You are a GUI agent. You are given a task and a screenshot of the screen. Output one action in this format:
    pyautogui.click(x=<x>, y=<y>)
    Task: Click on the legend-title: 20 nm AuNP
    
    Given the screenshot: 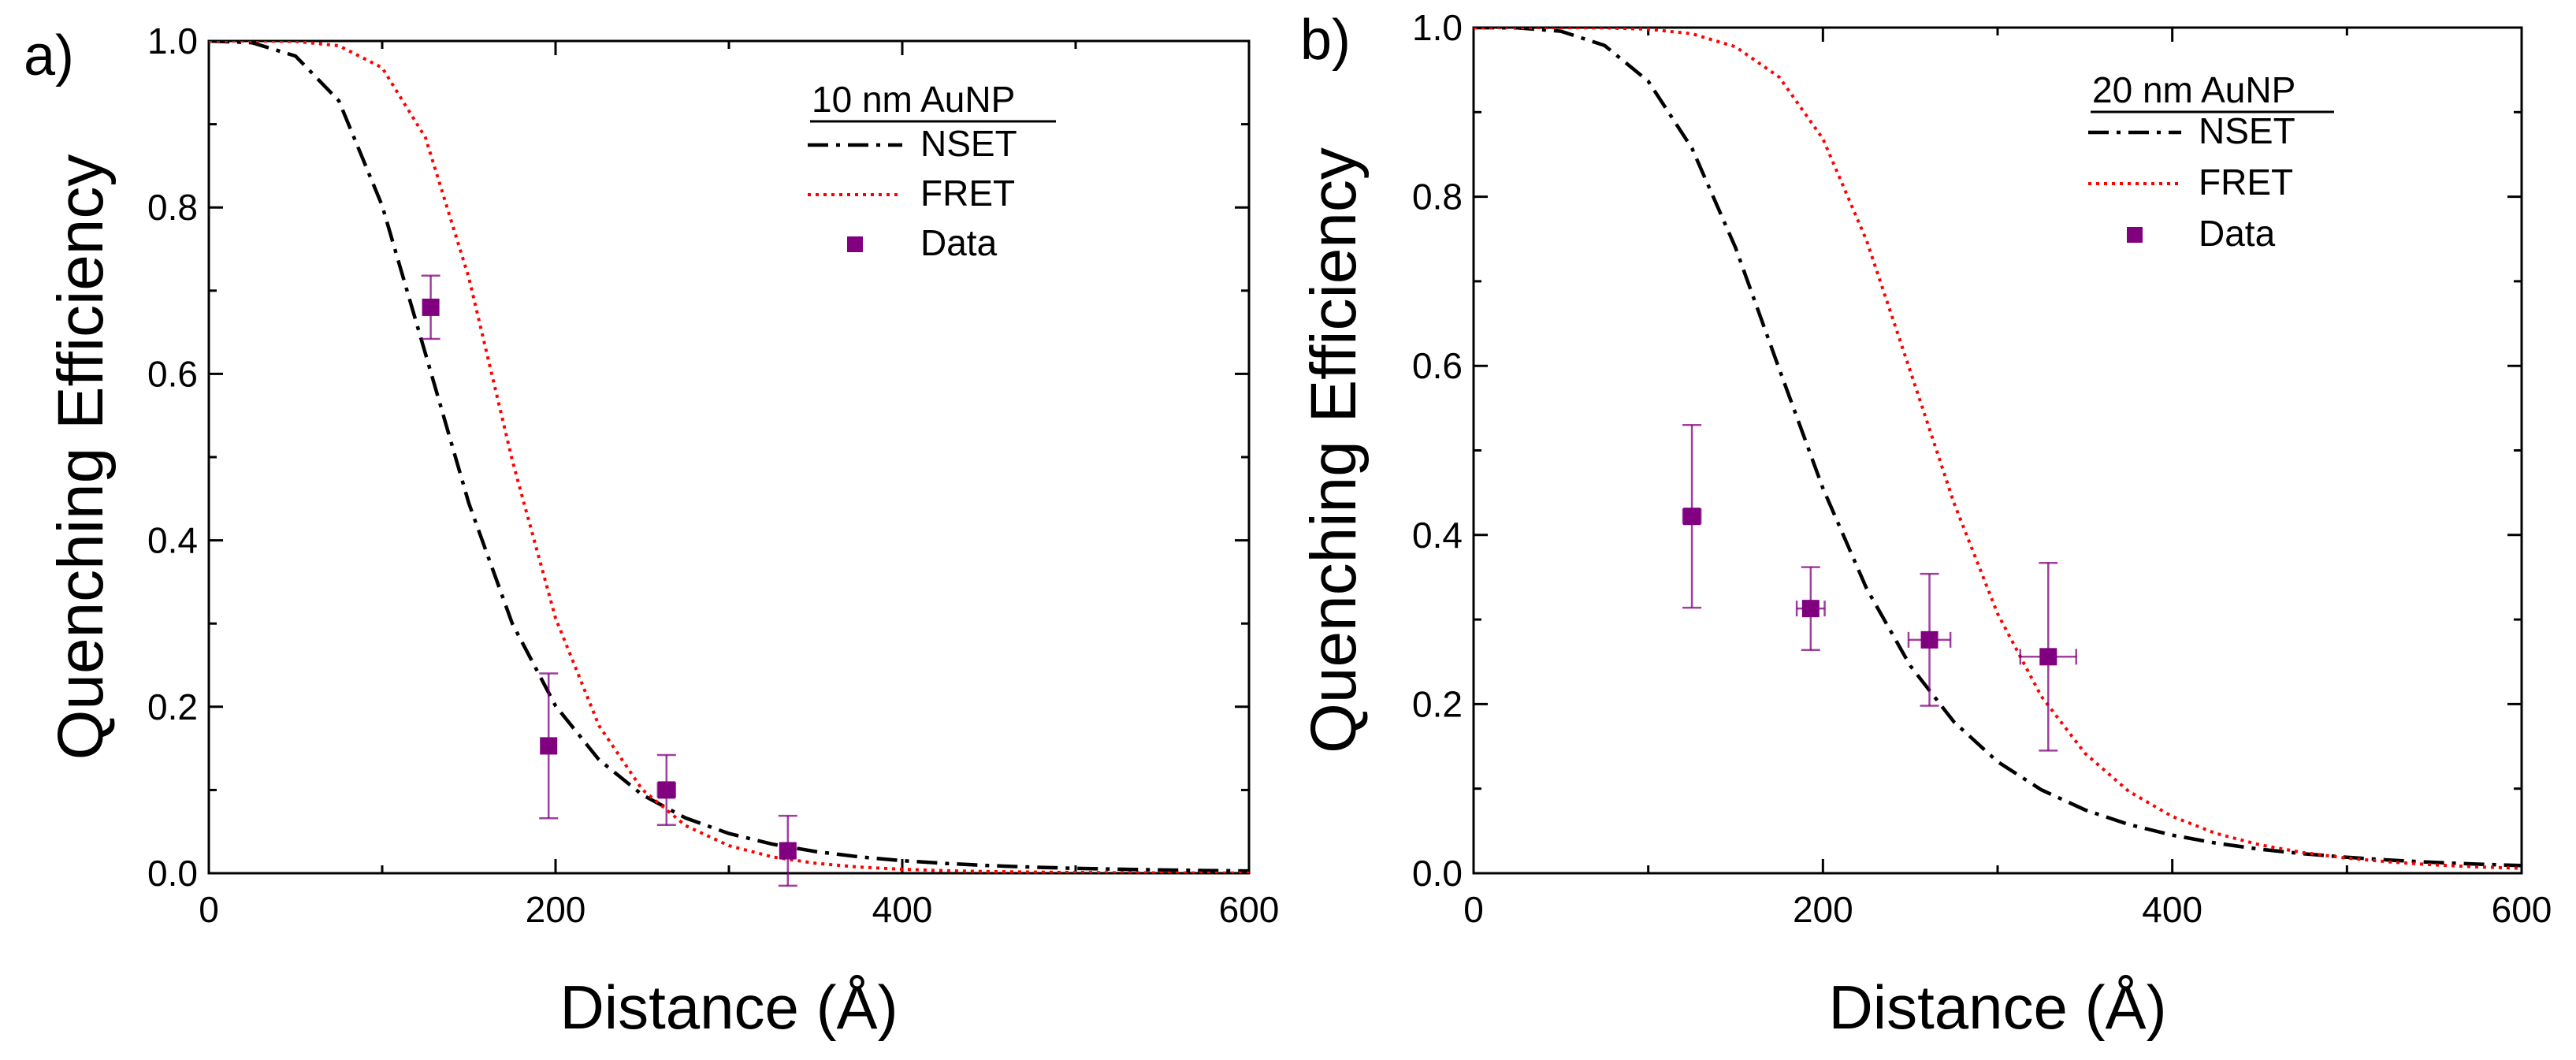 What is the action you would take?
    pyautogui.click(x=2193, y=89)
    